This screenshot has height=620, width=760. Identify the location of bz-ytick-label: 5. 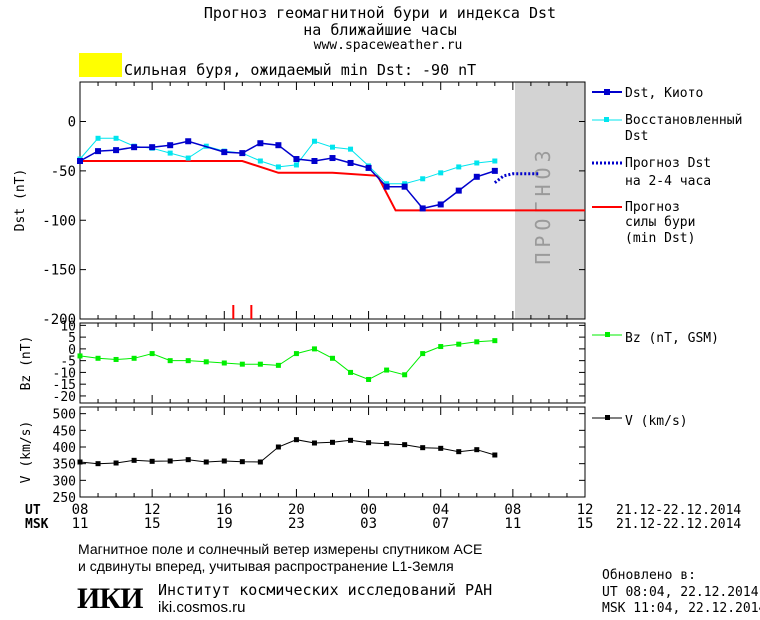
(72, 338).